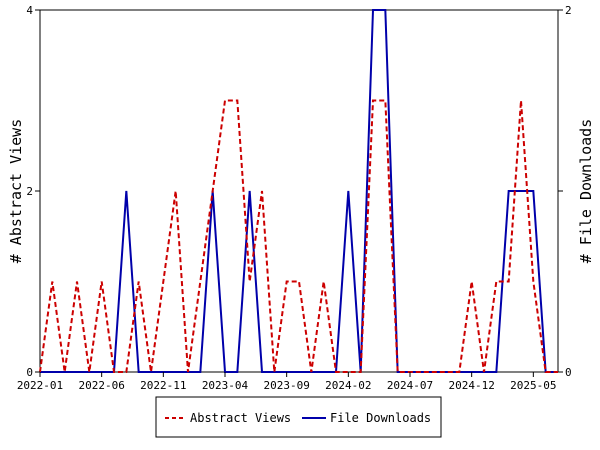 Image resolution: width=600 pixels, height=450 pixels. I want to click on x-tick-label: 2023-09, so click(286, 385).